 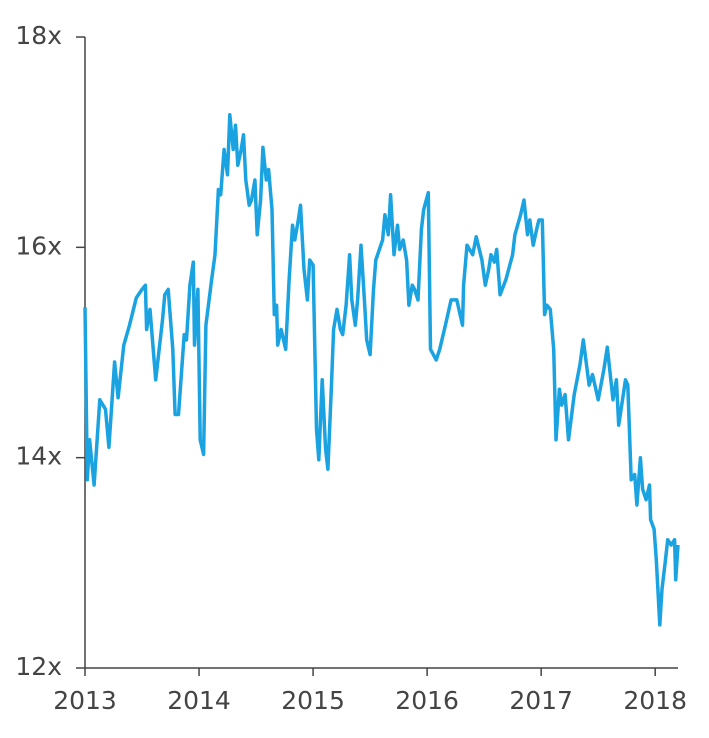 I want to click on y-tick-label: 16x, so click(x=38, y=245).